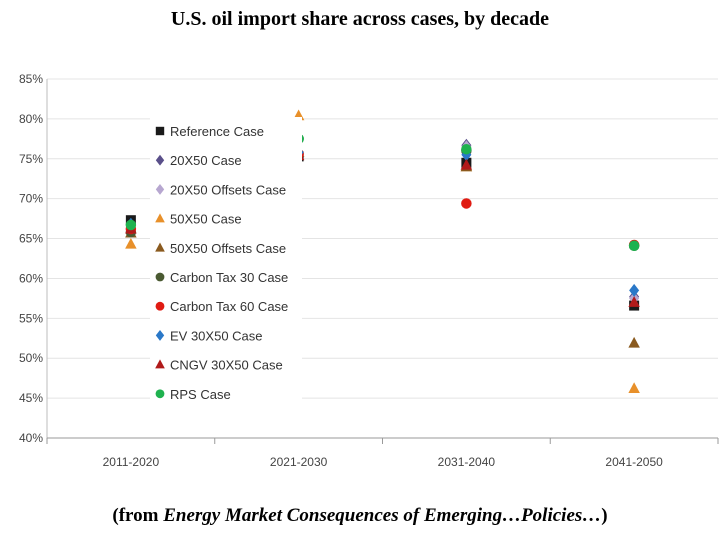 The height and width of the screenshot is (540, 720). Describe the element at coordinates (131, 462) in the screenshot. I see `x-tick-label: 2011-2020` at that location.